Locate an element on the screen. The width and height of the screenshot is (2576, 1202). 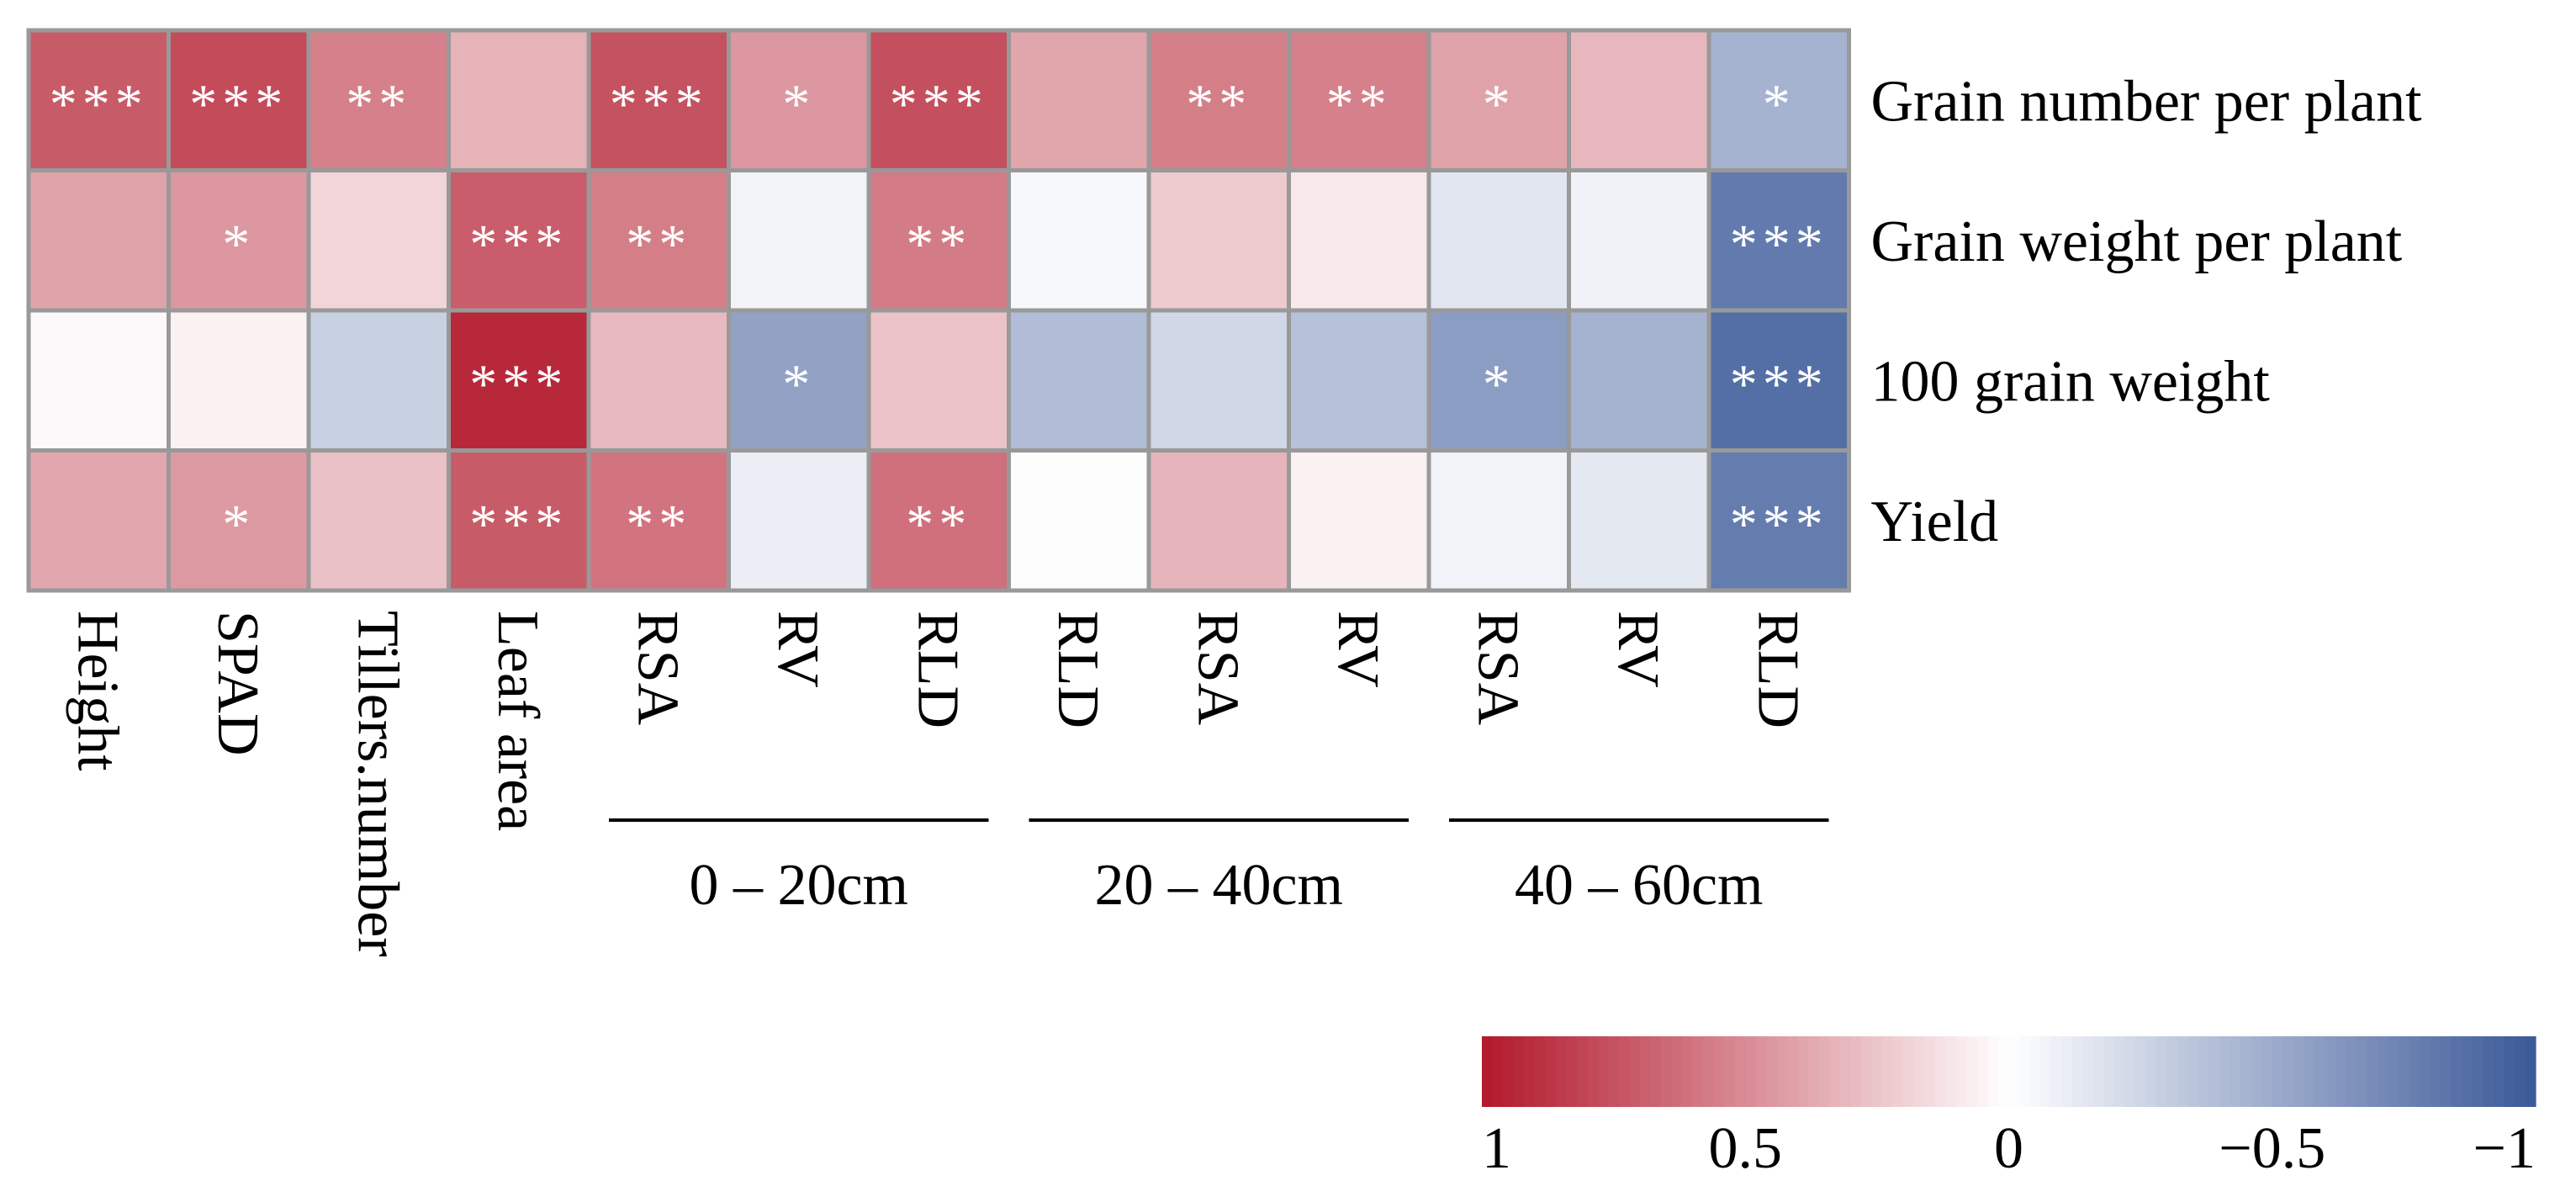
column-label: Height is located at coordinates (97, 691).